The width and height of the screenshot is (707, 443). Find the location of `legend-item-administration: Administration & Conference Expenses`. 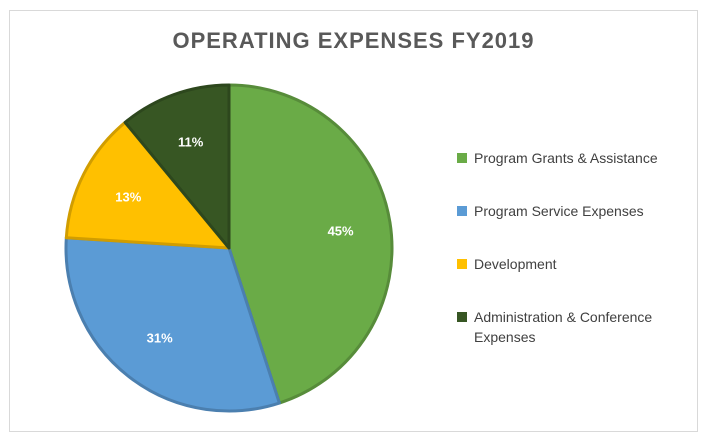

legend-item-administration: Administration & Conference Expenses is located at coordinates (573, 327).